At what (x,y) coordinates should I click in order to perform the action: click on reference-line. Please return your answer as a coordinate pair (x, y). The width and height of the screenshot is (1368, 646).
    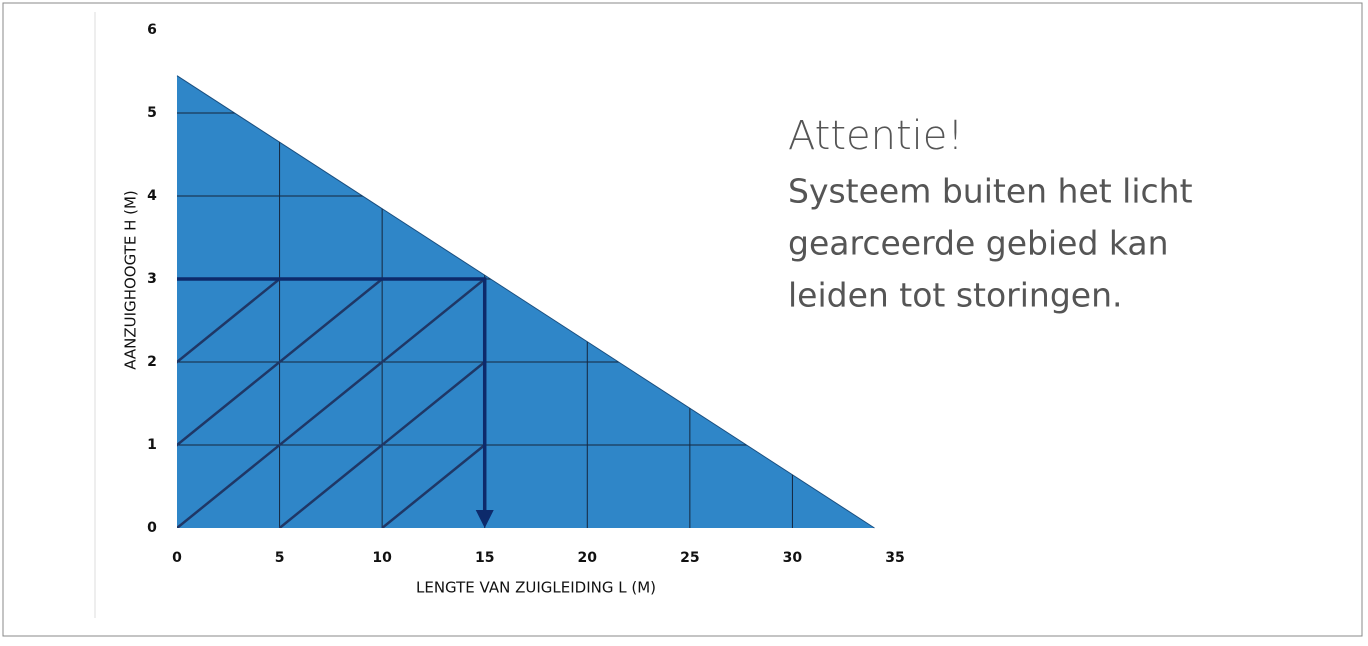
    Looking at the image, I should click on (332, 394).